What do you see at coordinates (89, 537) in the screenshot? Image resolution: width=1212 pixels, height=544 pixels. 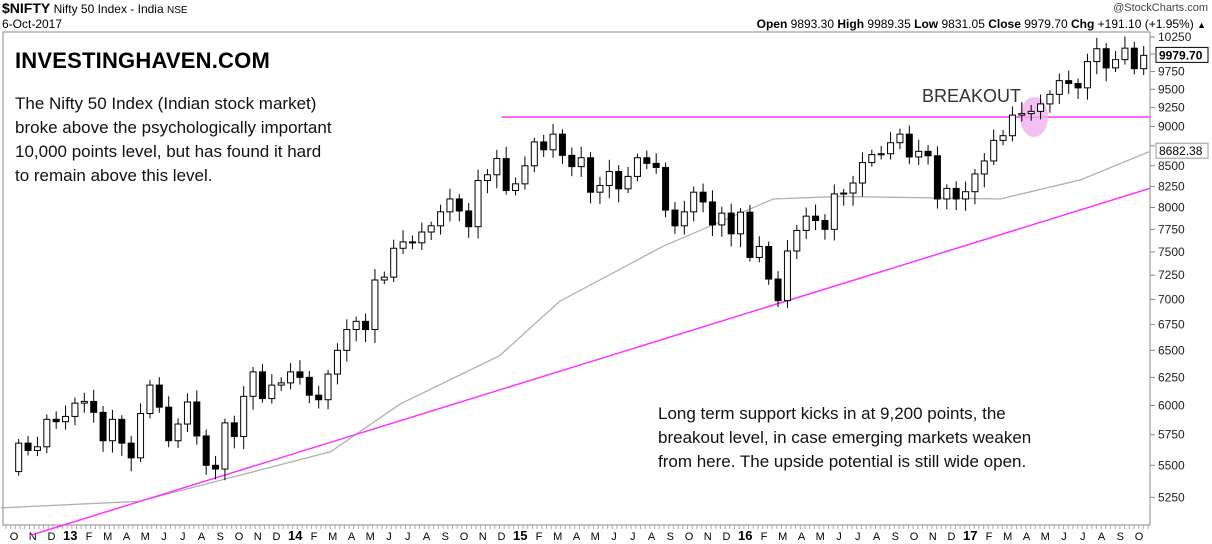 I see `x-tick-label: F` at bounding box center [89, 537].